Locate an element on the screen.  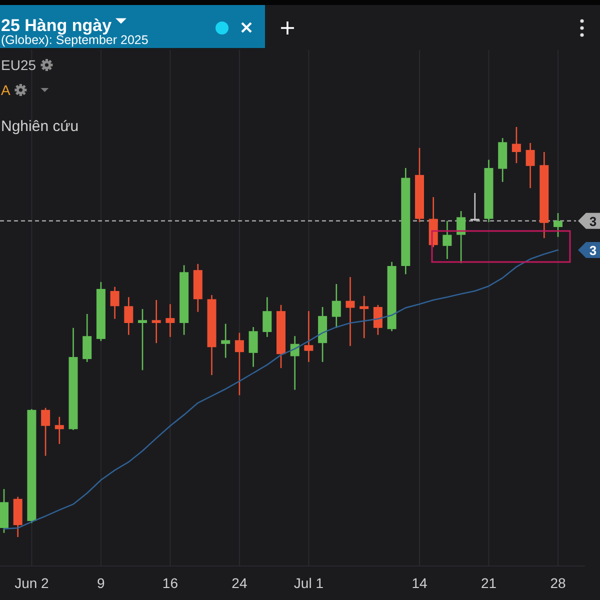
x-tick-label: 24 is located at coordinates (240, 583).